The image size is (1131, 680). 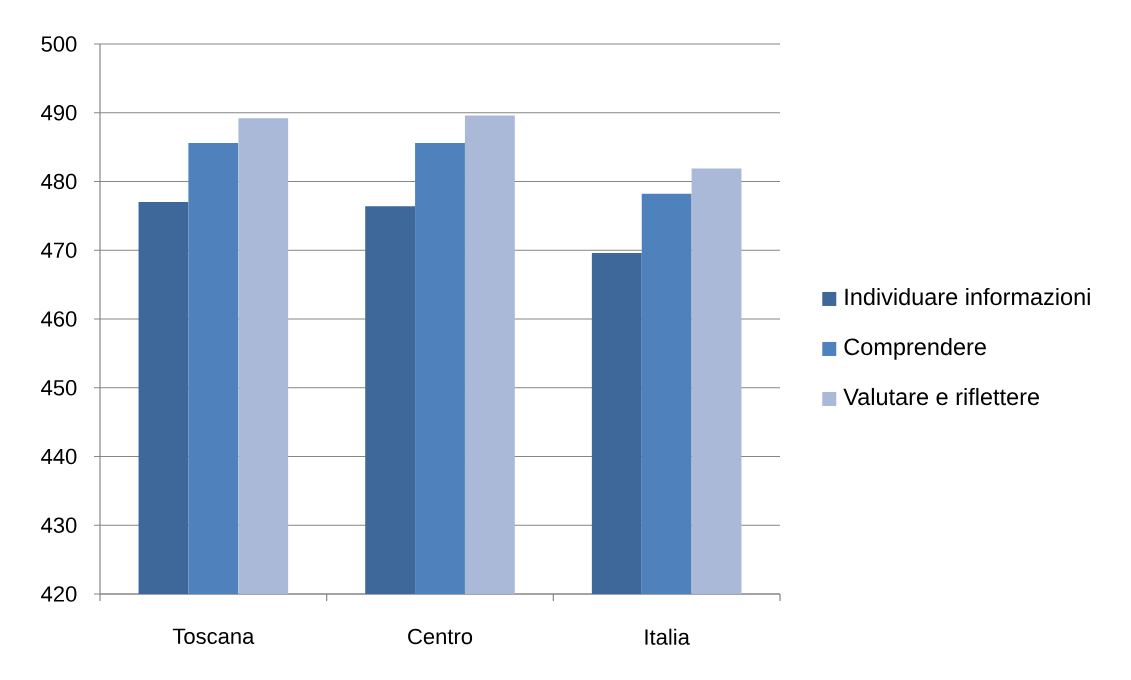 What do you see at coordinates (440, 636) in the screenshot?
I see `x-tick-label: Centro` at bounding box center [440, 636].